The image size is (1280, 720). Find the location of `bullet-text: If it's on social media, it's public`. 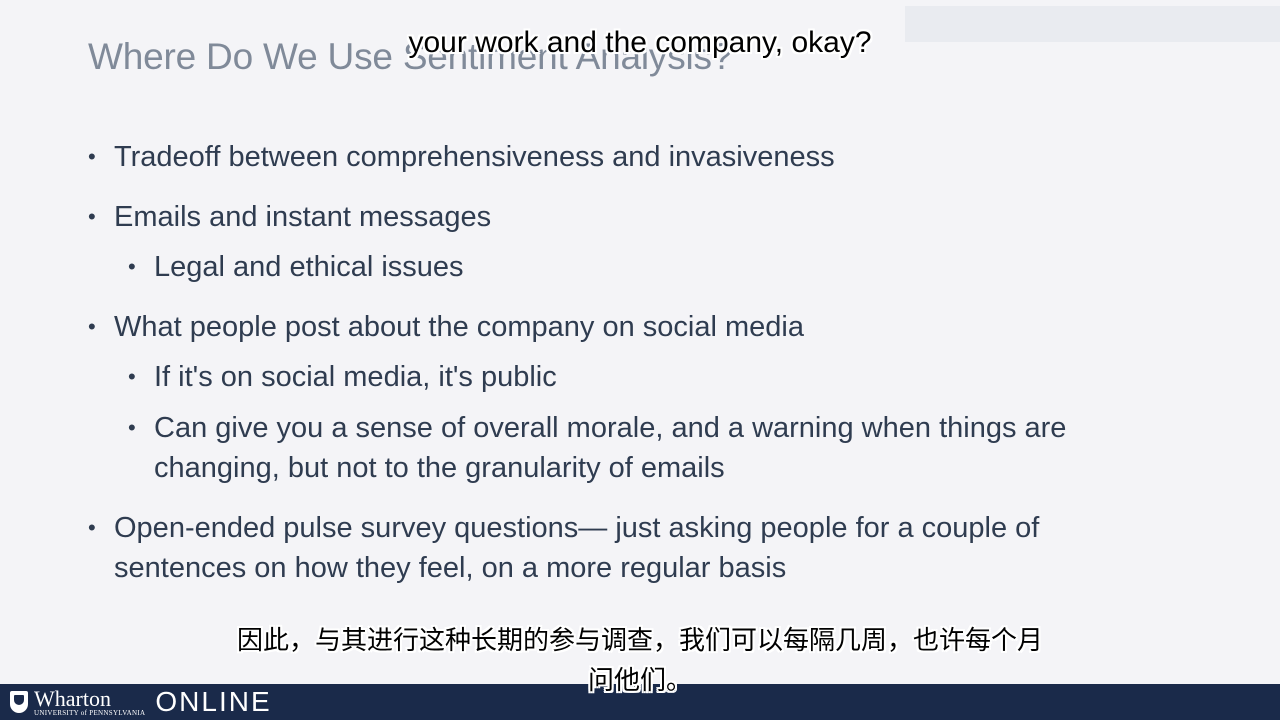

bullet-text: If it's on social media, it's public is located at coordinates (355, 377).